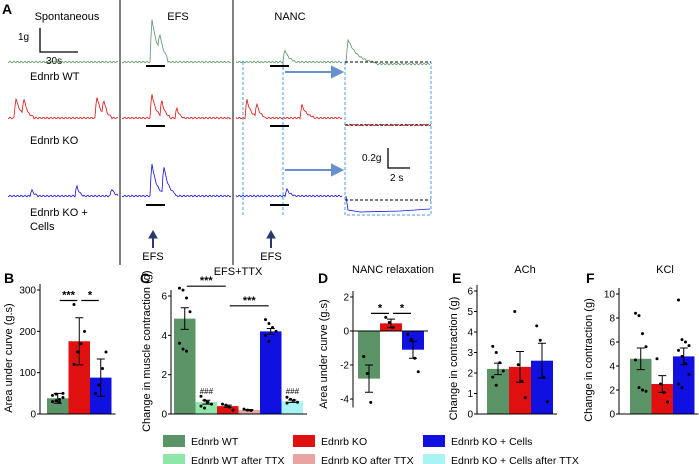 Image resolution: width=699 pixels, height=464 pixels. I want to click on y-tick-label: -2, so click(344, 366).